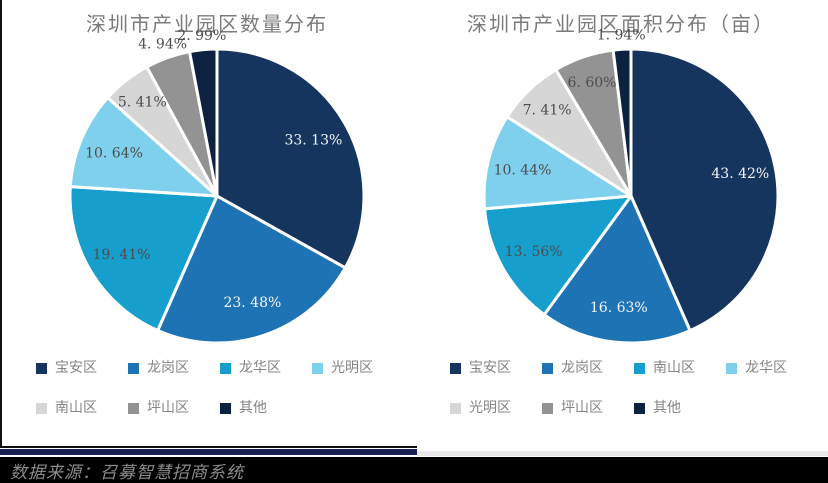 The width and height of the screenshot is (828, 483). Describe the element at coordinates (142, 102) in the screenshot. I see `pie-value-label: 5. 41%` at that location.